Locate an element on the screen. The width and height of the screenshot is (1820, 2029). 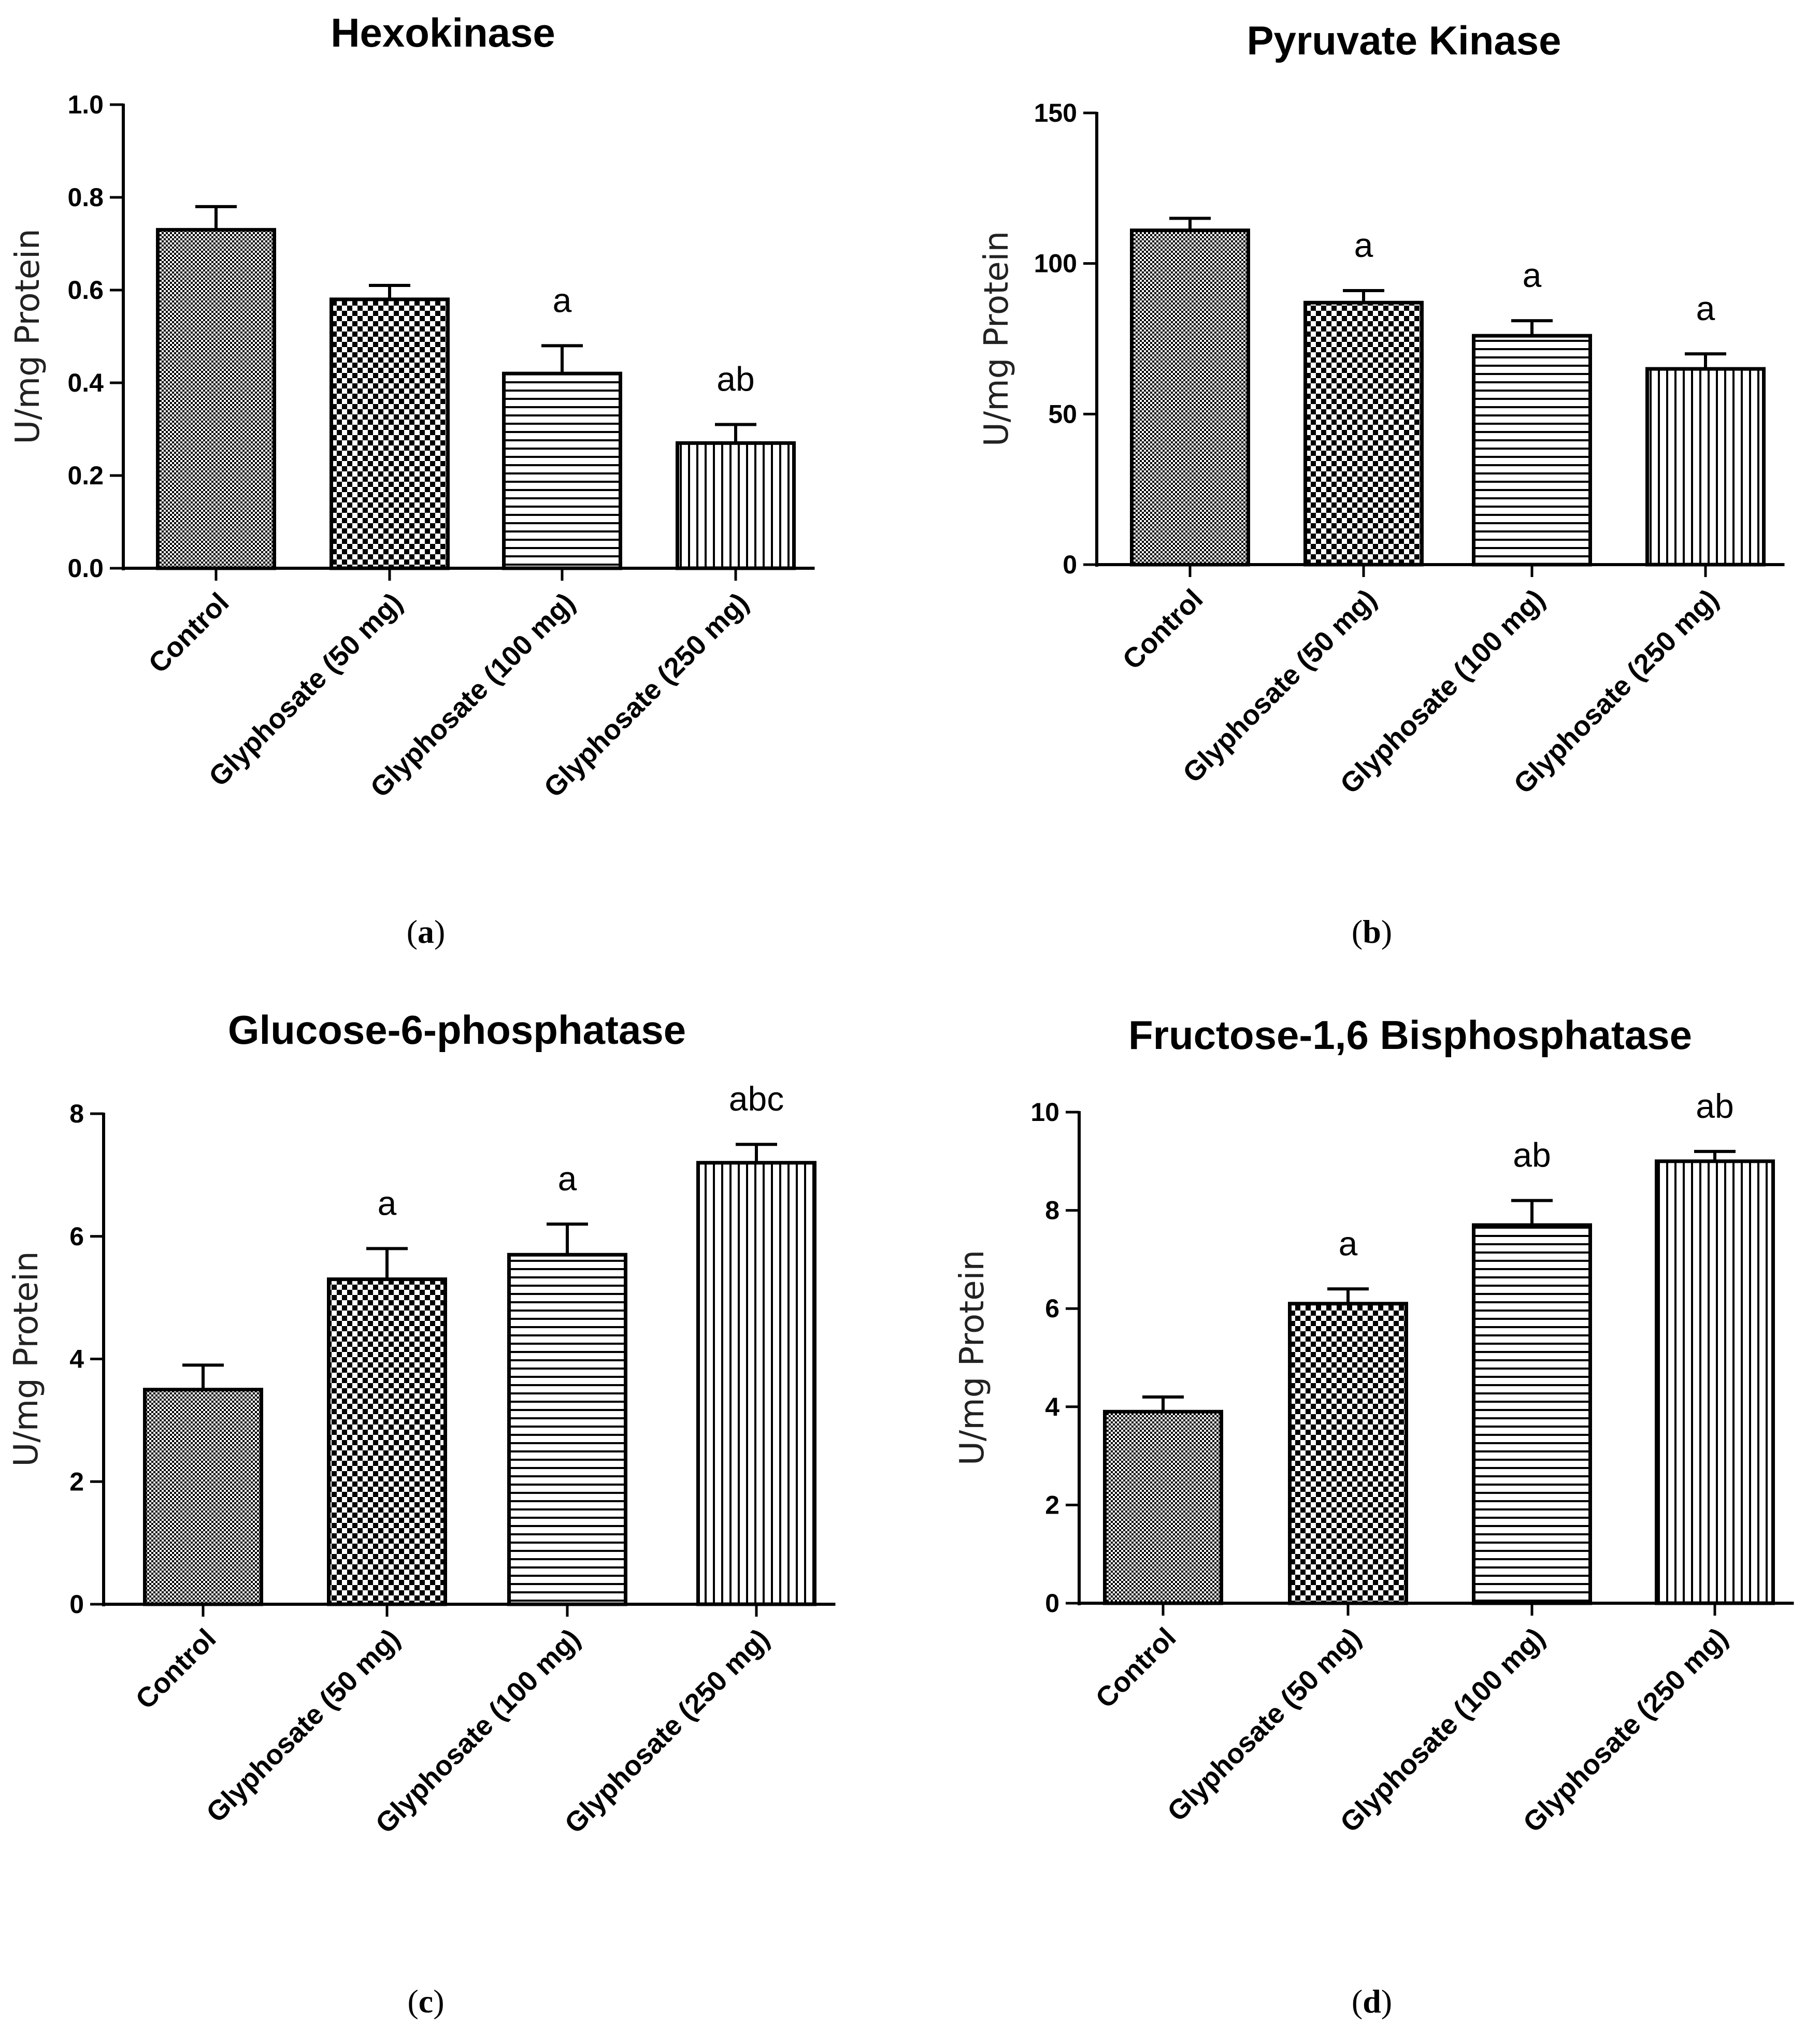
panel-caption: (a) is located at coordinates (427, 931).